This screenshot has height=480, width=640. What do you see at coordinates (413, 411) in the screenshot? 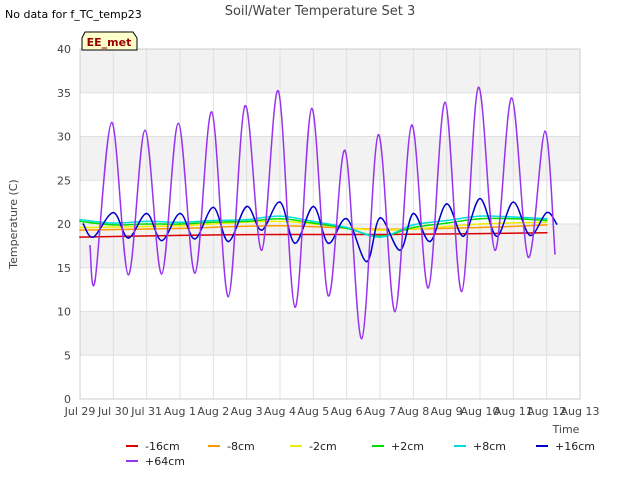
I see `x-tick-label: Aug 8` at bounding box center [413, 411].